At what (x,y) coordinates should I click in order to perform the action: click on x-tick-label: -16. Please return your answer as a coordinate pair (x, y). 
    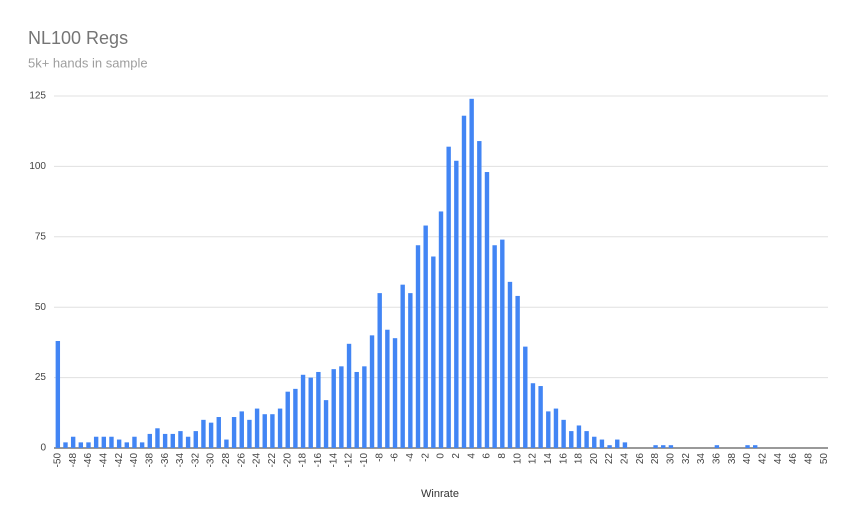
    Looking at the image, I should click on (318, 460).